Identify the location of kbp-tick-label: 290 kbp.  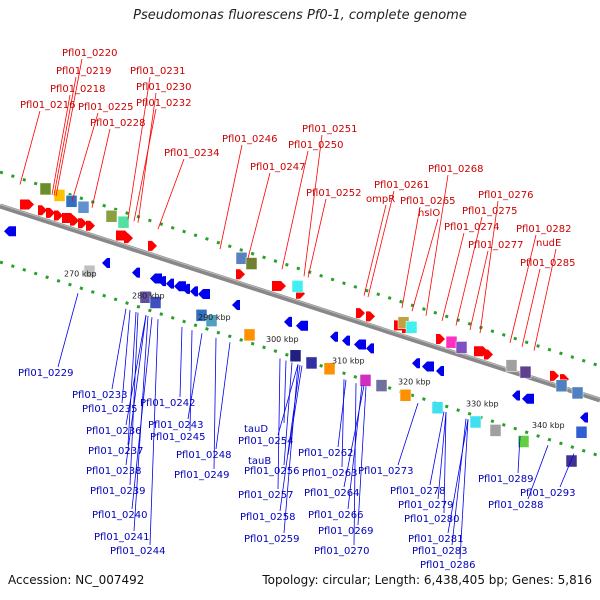
(214, 317).